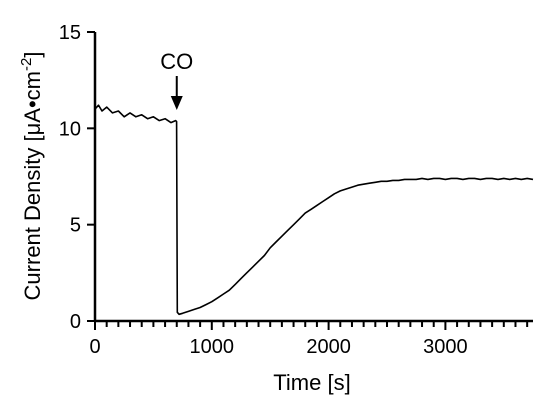 This screenshot has width=550, height=408. What do you see at coordinates (70, 33) in the screenshot?
I see `y-tick-label: 15` at bounding box center [70, 33].